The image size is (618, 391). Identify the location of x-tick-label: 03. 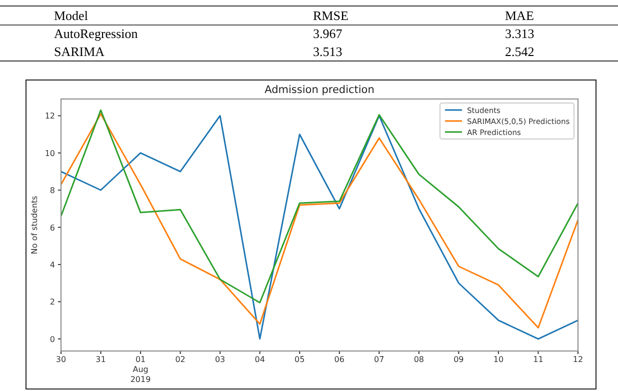
(220, 359).